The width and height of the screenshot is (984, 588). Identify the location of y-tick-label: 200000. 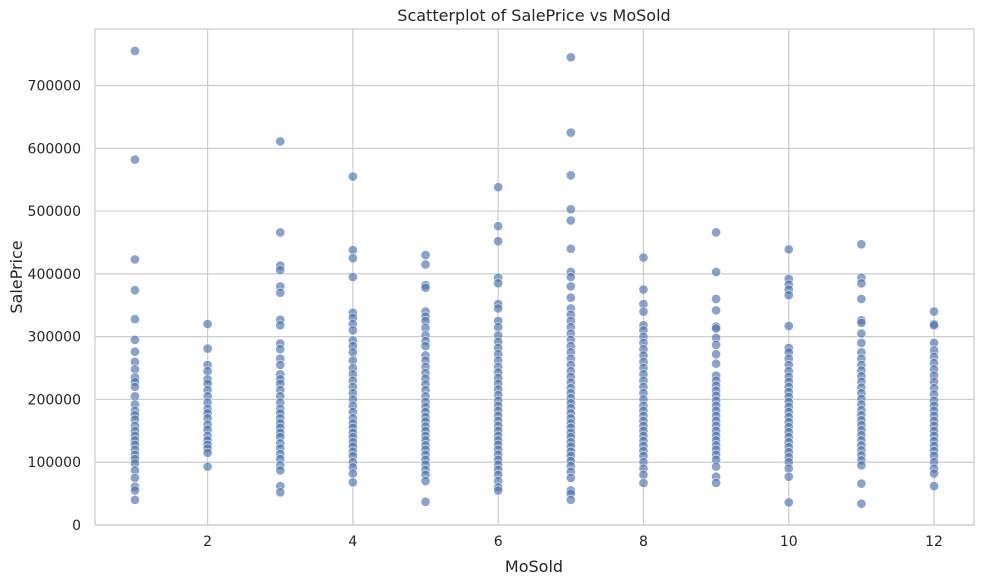
(54, 400).